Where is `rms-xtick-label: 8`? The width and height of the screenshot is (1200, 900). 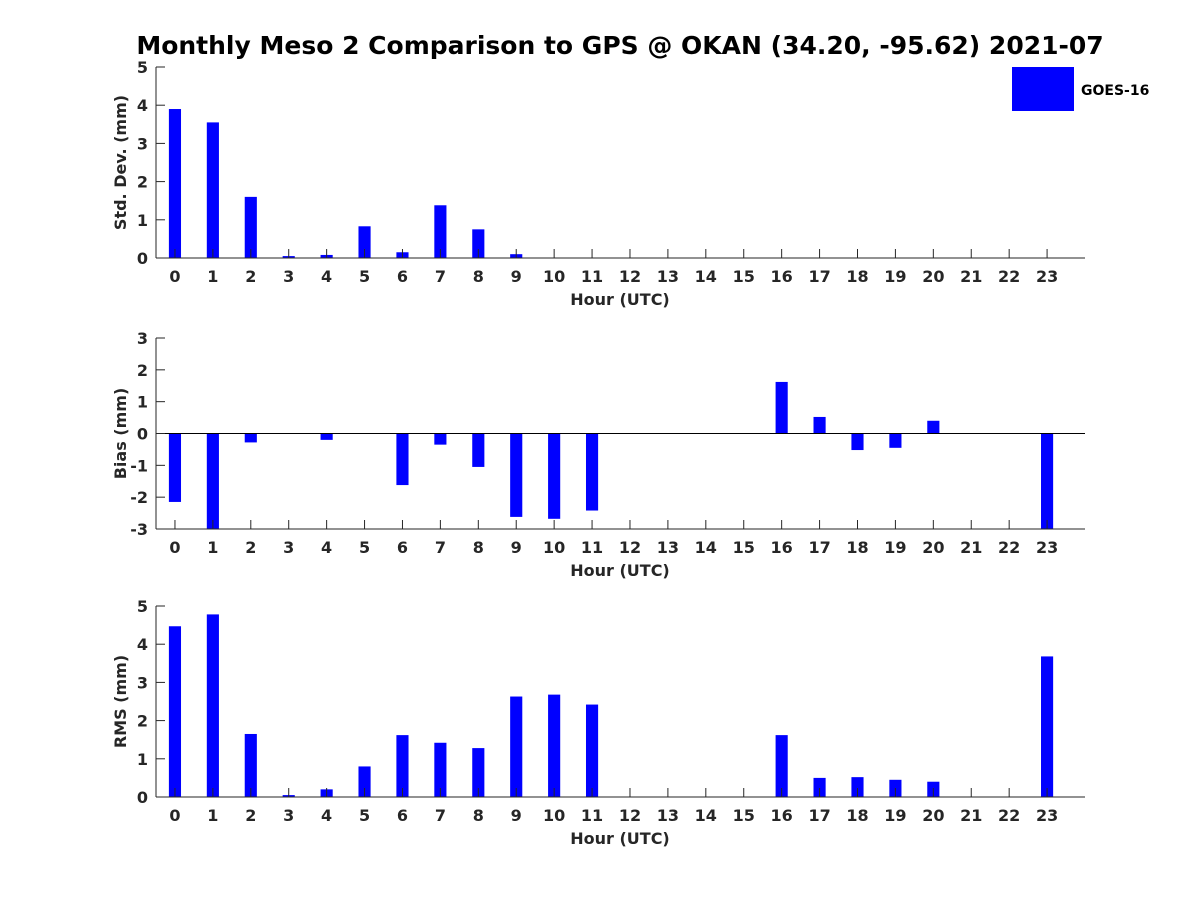
rms-xtick-label: 8 is located at coordinates (478, 815).